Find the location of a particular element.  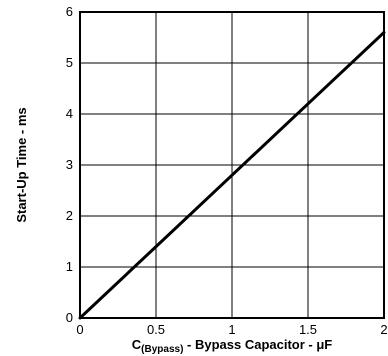

x-tick-label: 0 is located at coordinates (79, 329).